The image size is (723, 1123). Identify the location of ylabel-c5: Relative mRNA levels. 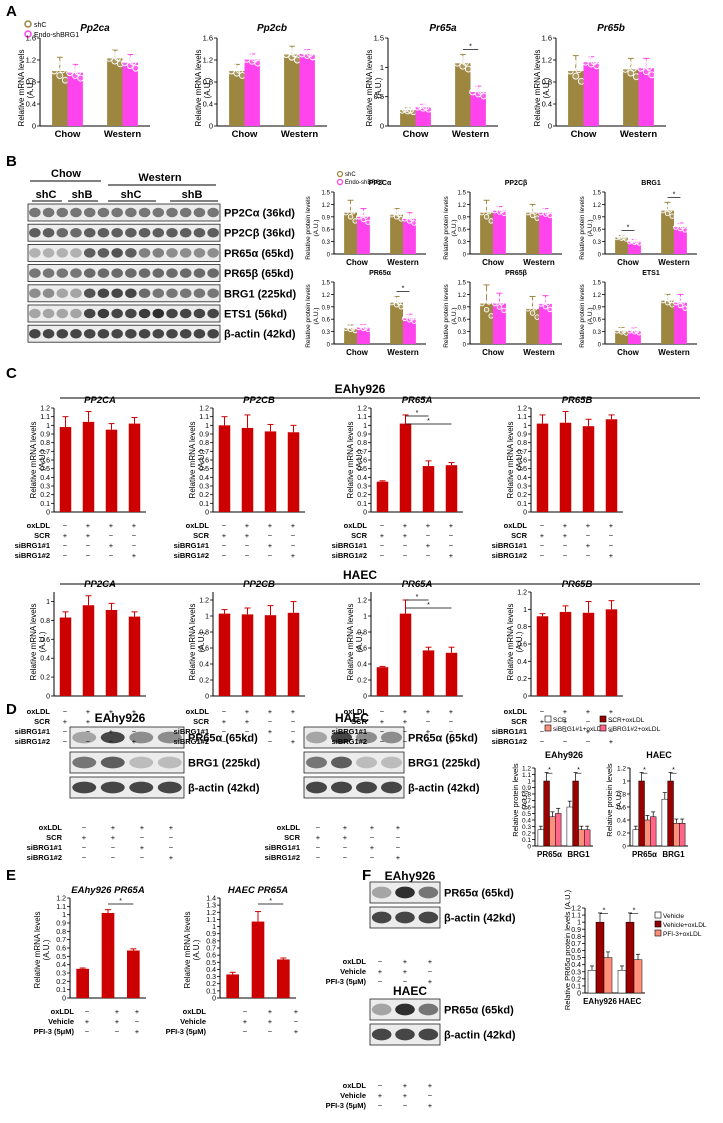
(33, 642).